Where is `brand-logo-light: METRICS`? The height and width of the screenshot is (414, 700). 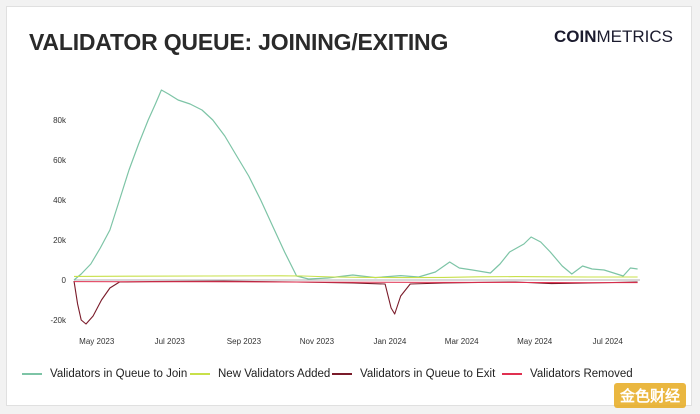 brand-logo-light: METRICS is located at coordinates (635, 36).